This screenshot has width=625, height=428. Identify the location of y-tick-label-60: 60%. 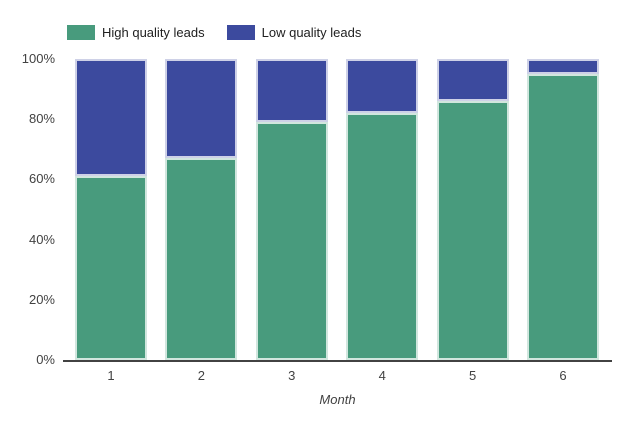
(41, 179).